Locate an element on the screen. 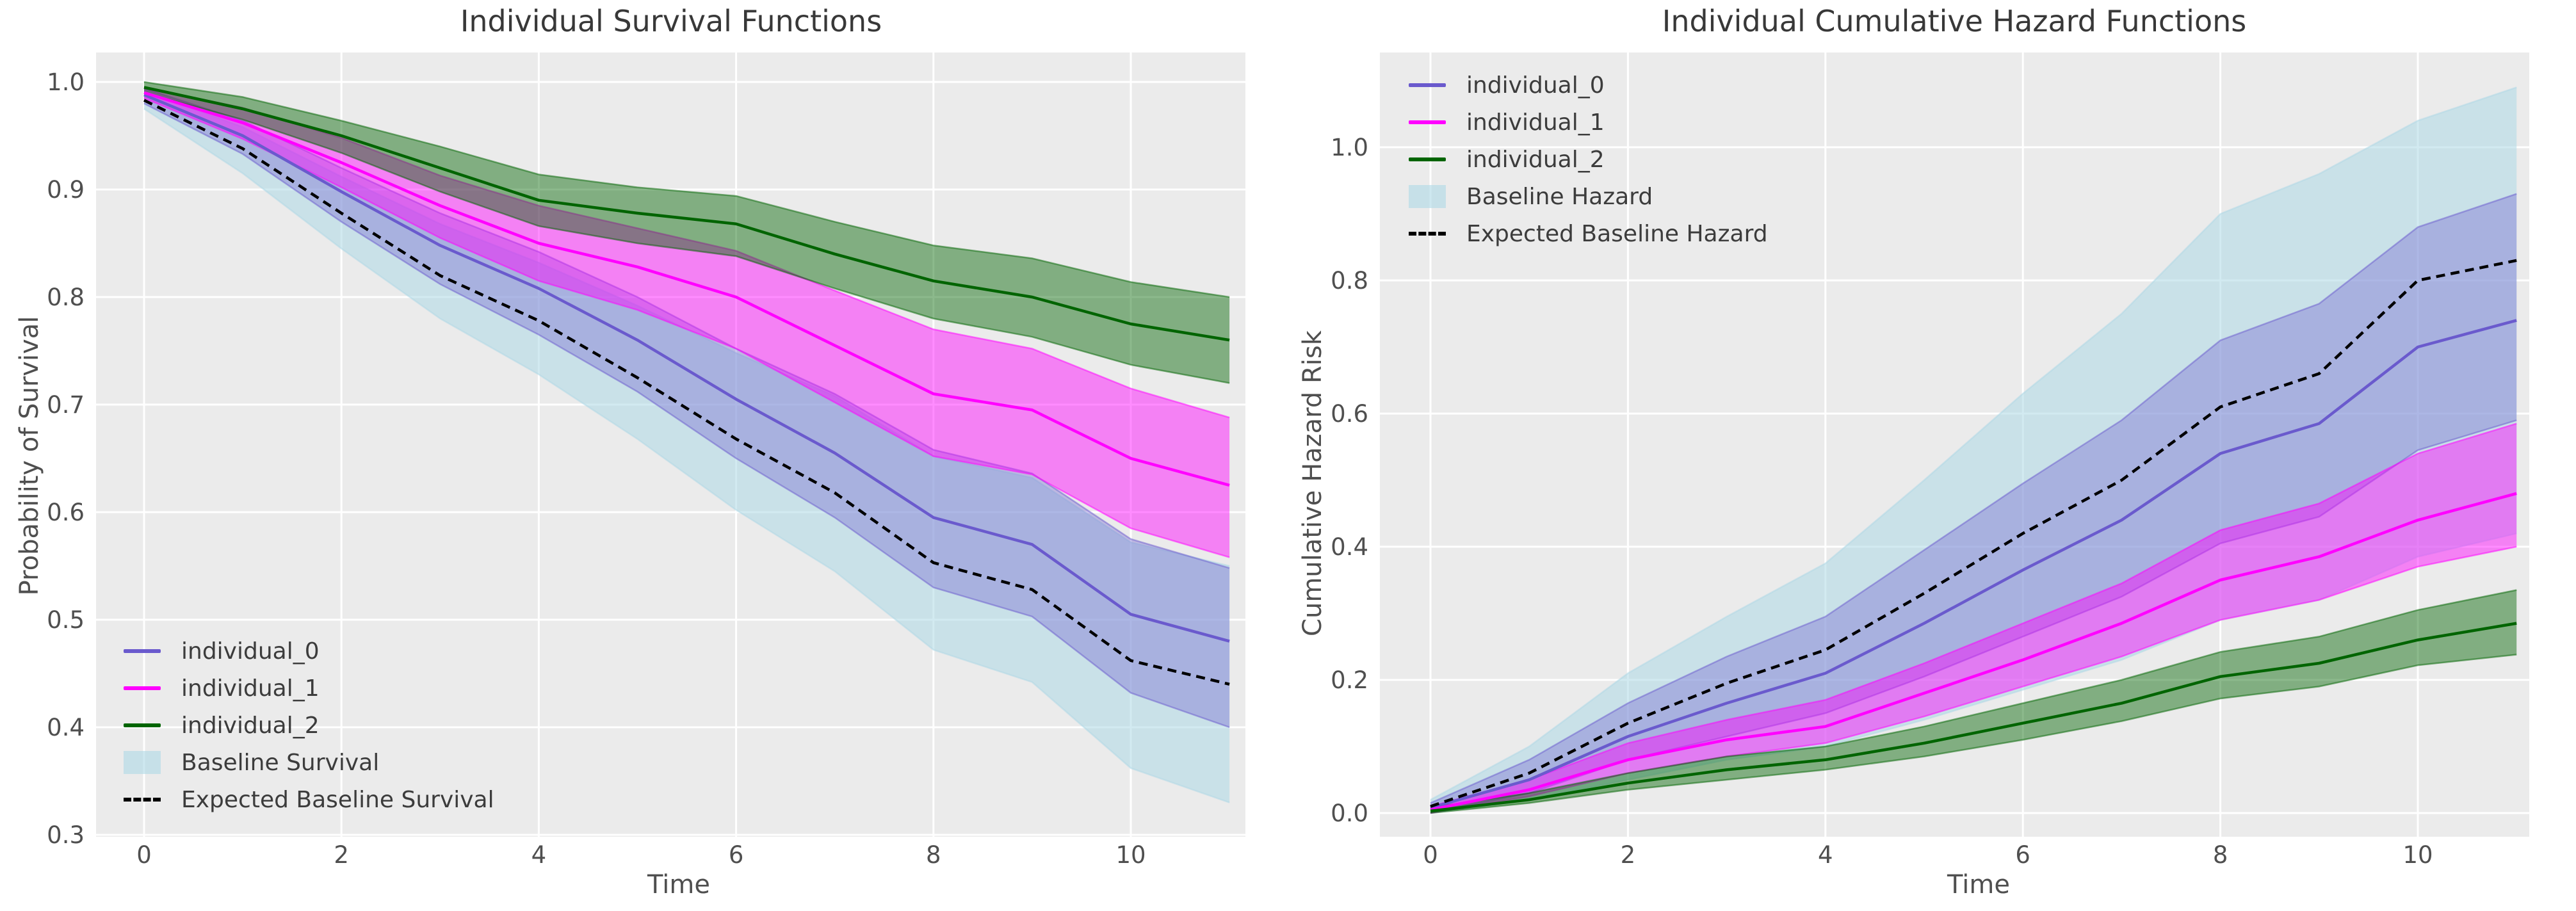 This screenshot has width=2576, height=911. baseline-hazard-patch-swatch is located at coordinates (1427, 196).